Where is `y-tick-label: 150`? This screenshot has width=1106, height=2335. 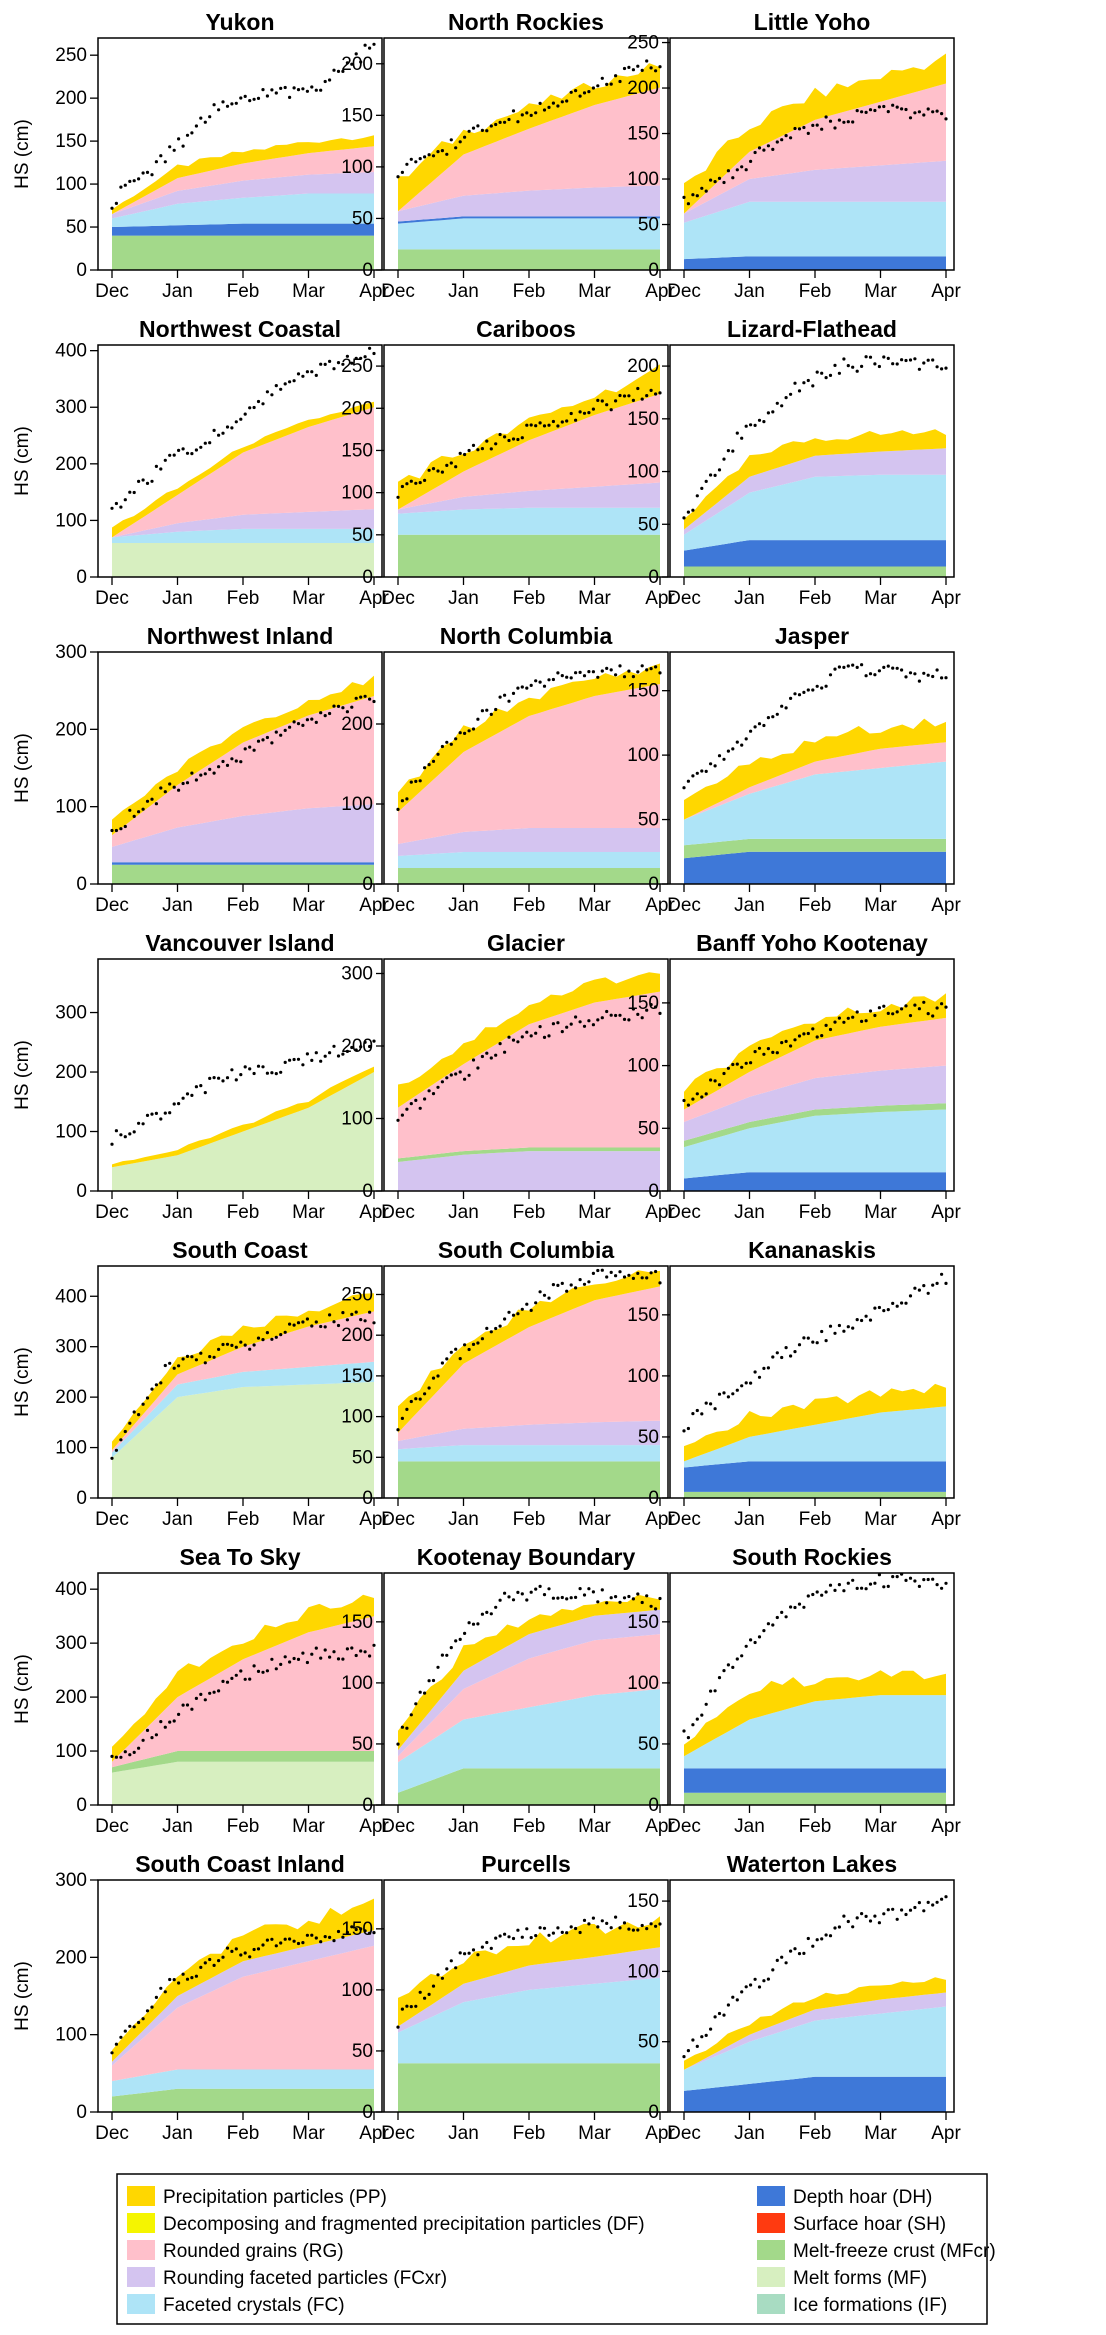 y-tick-label: 150 is located at coordinates (357, 450).